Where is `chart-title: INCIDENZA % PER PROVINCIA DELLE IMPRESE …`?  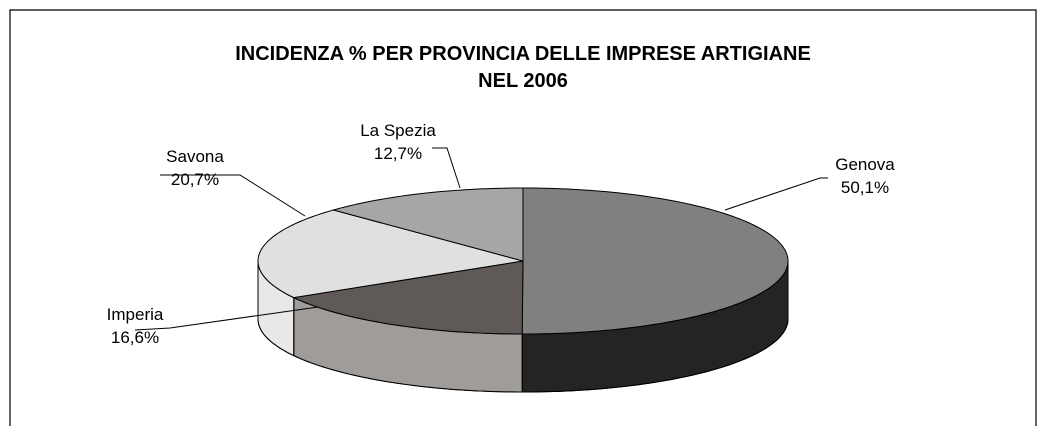
chart-title: INCIDENZA % PER PROVINCIA DELLE IMPRESE … is located at coordinates (523, 54).